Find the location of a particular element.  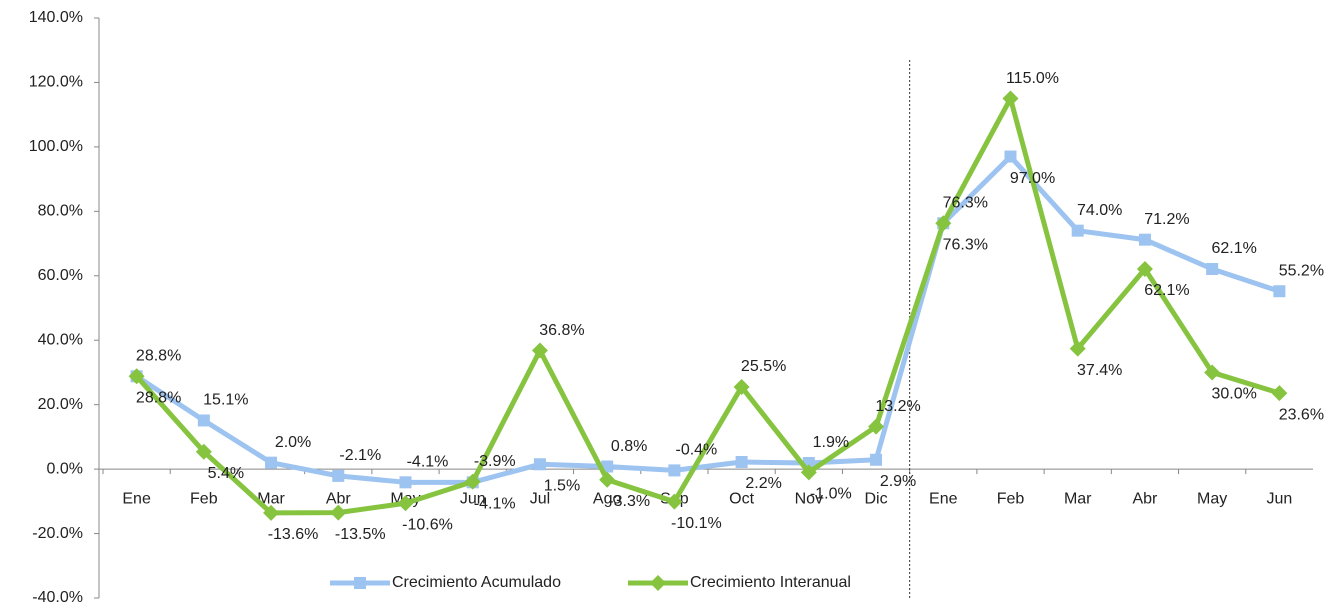

data-label: -3.9% is located at coordinates (495, 461).